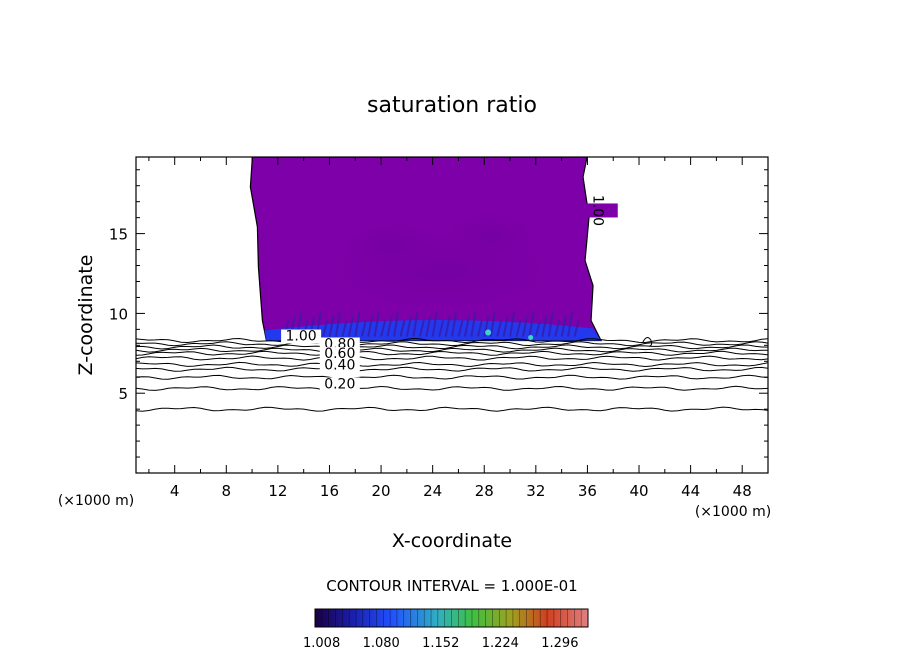 This screenshot has height=654, width=904. Describe the element at coordinates (381, 643) in the screenshot. I see `colorbar-label: 1.080` at that location.